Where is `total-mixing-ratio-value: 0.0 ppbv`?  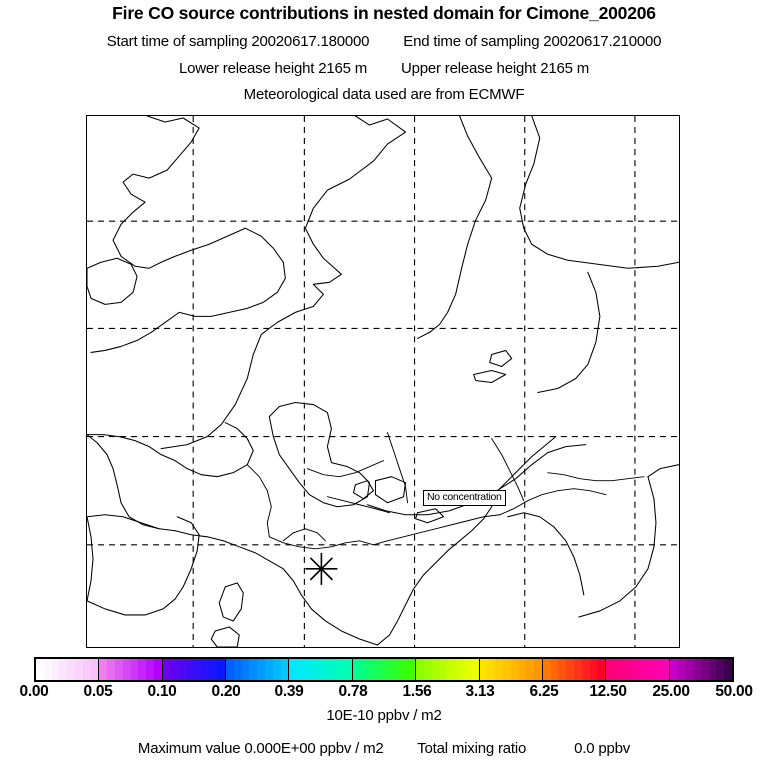
total-mixing-ratio-value: 0.0 ppbv is located at coordinates (602, 748).